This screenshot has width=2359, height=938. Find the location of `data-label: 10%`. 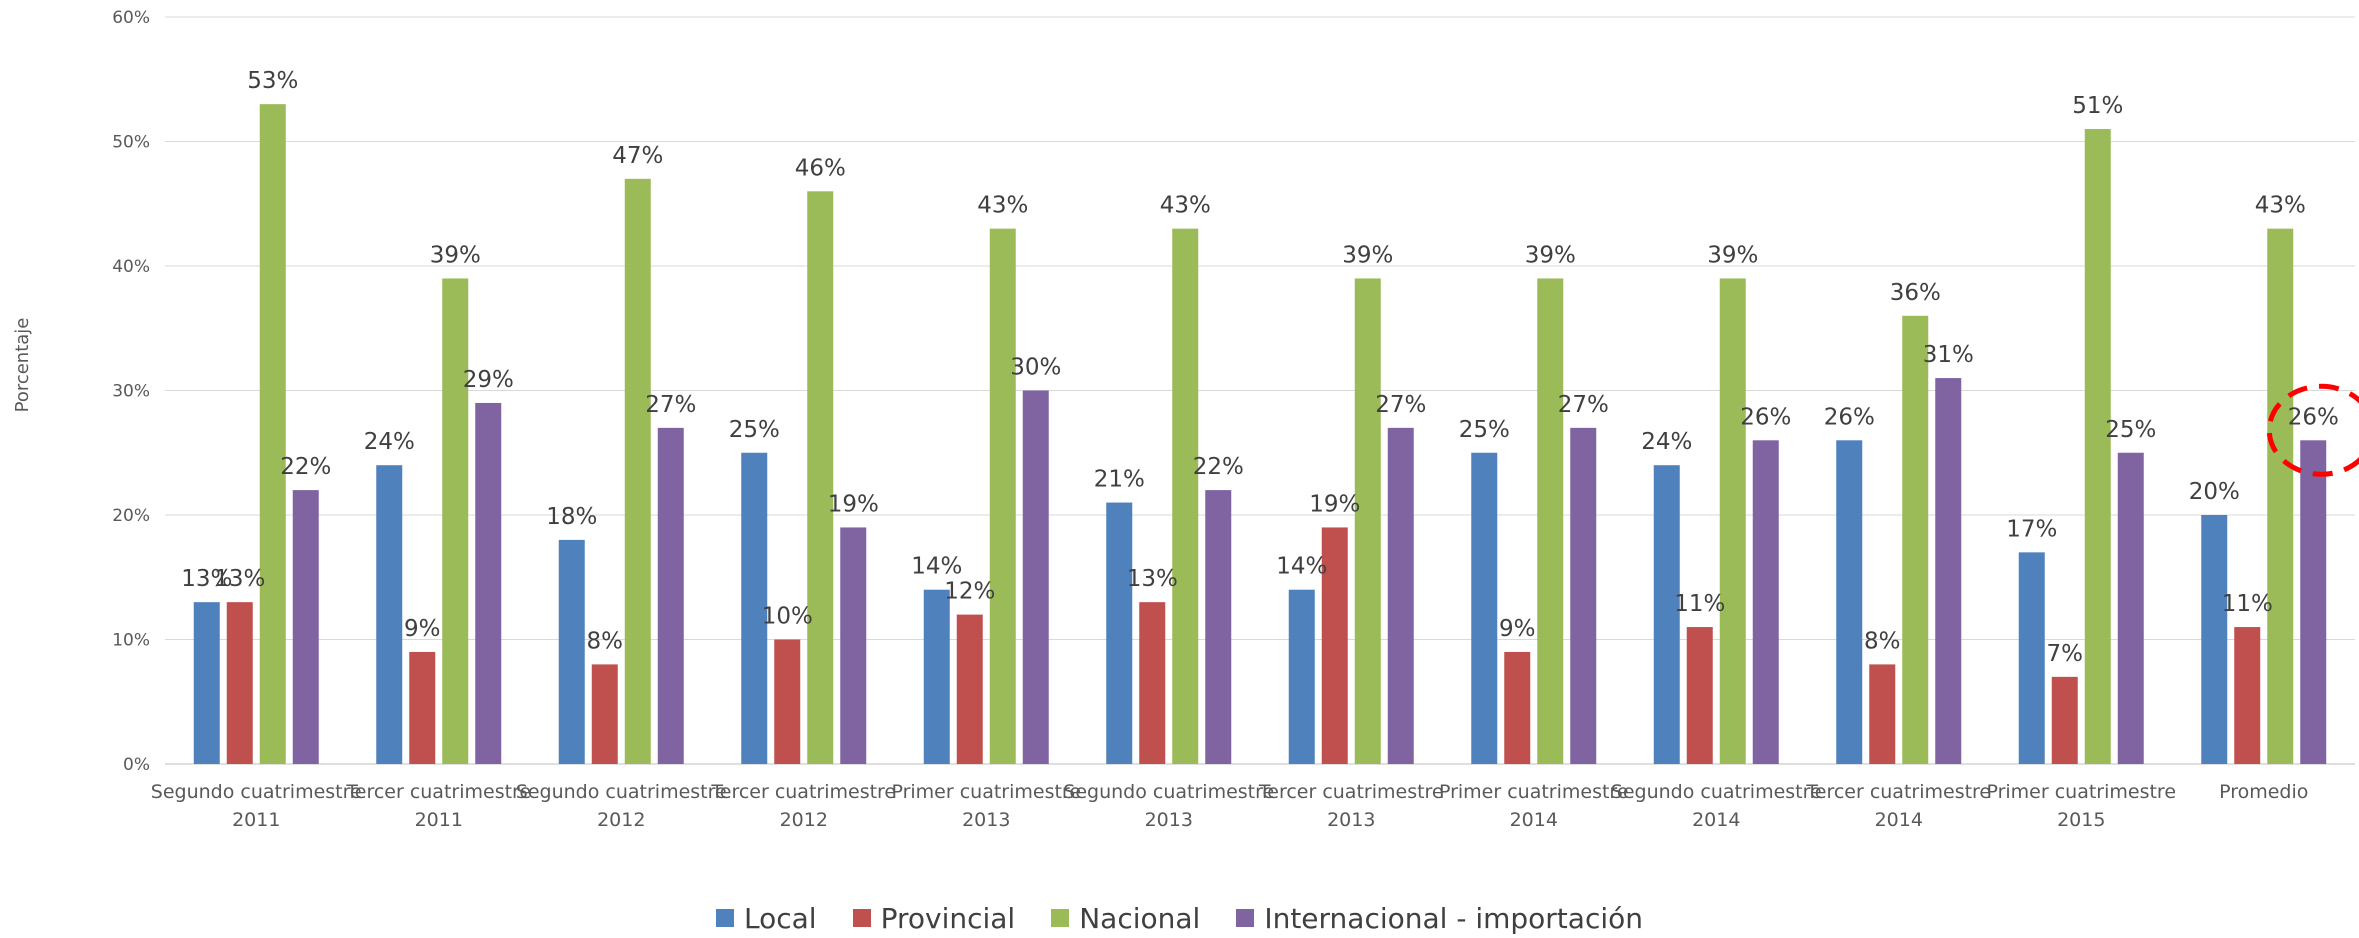

data-label: 10% is located at coordinates (787, 617).